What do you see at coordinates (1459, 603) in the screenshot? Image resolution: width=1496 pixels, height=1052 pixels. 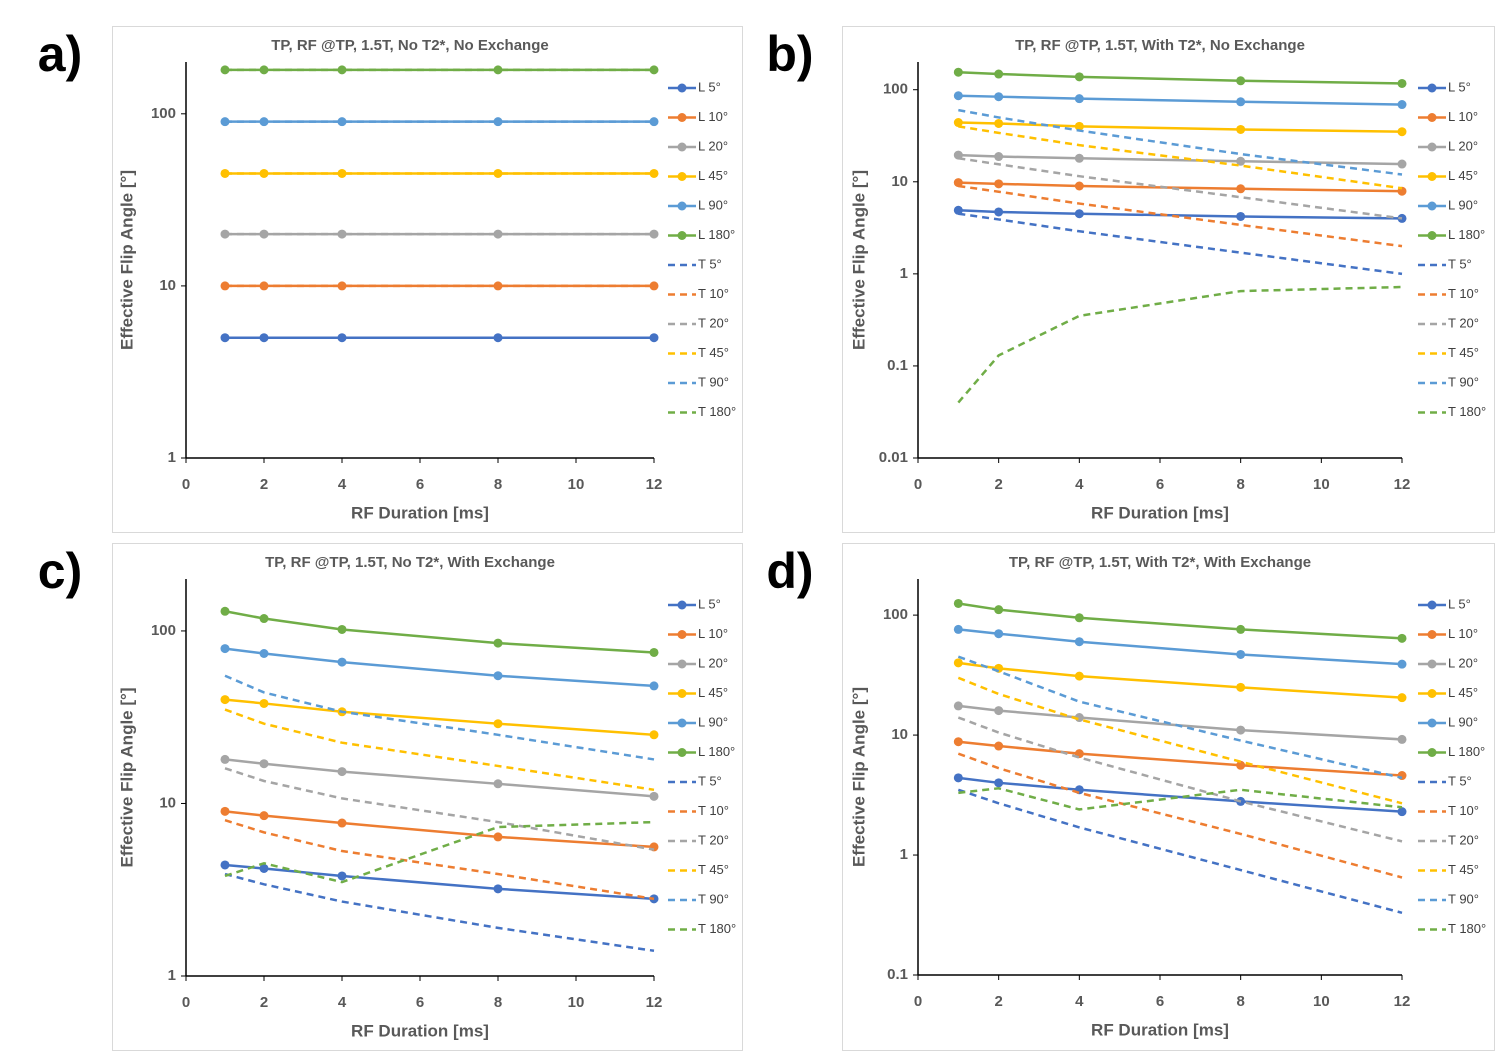 I see `legend-label: L 5°` at bounding box center [1459, 603].